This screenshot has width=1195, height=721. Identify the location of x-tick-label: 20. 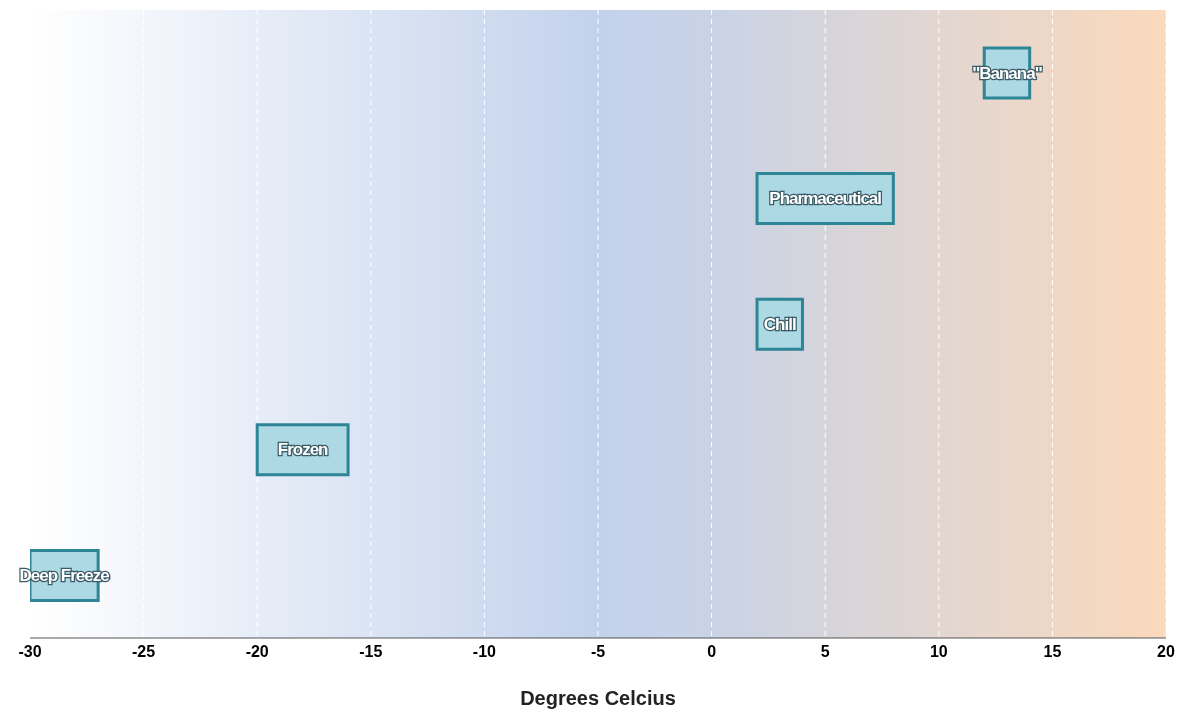
(1166, 652).